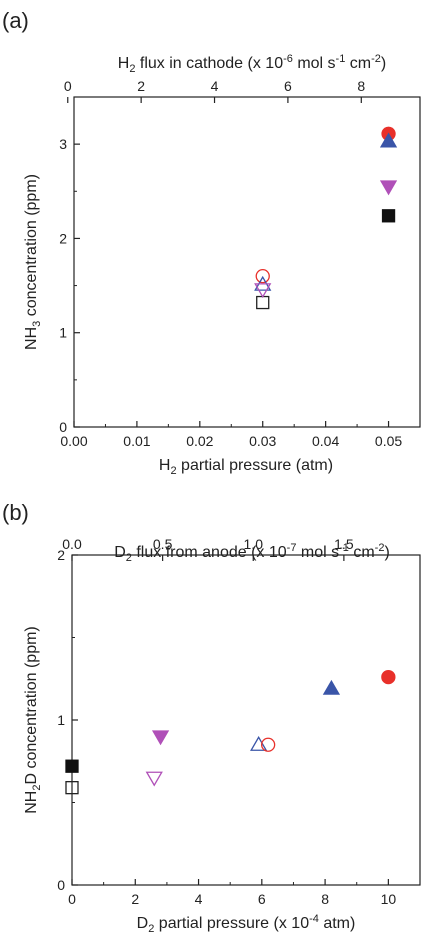 The width and height of the screenshot is (427, 941). What do you see at coordinates (288, 86) in the screenshot?
I see `panel-a-top-tick-label: 6` at bounding box center [288, 86].